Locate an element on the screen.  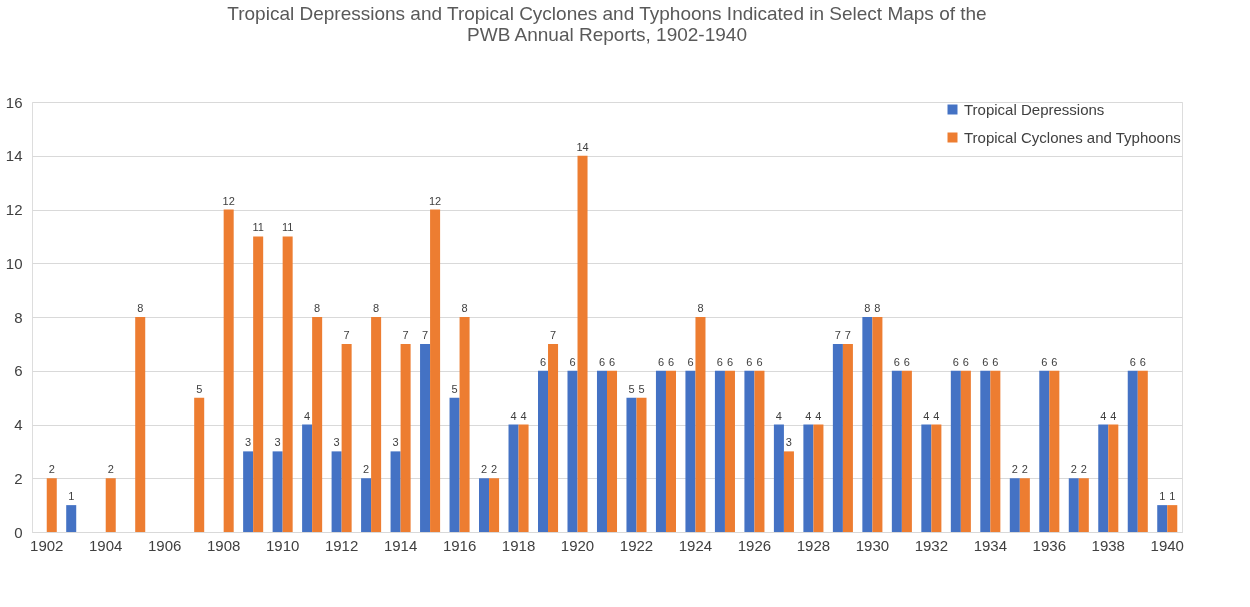
x-tick-label: 1912 is located at coordinates (341, 545).